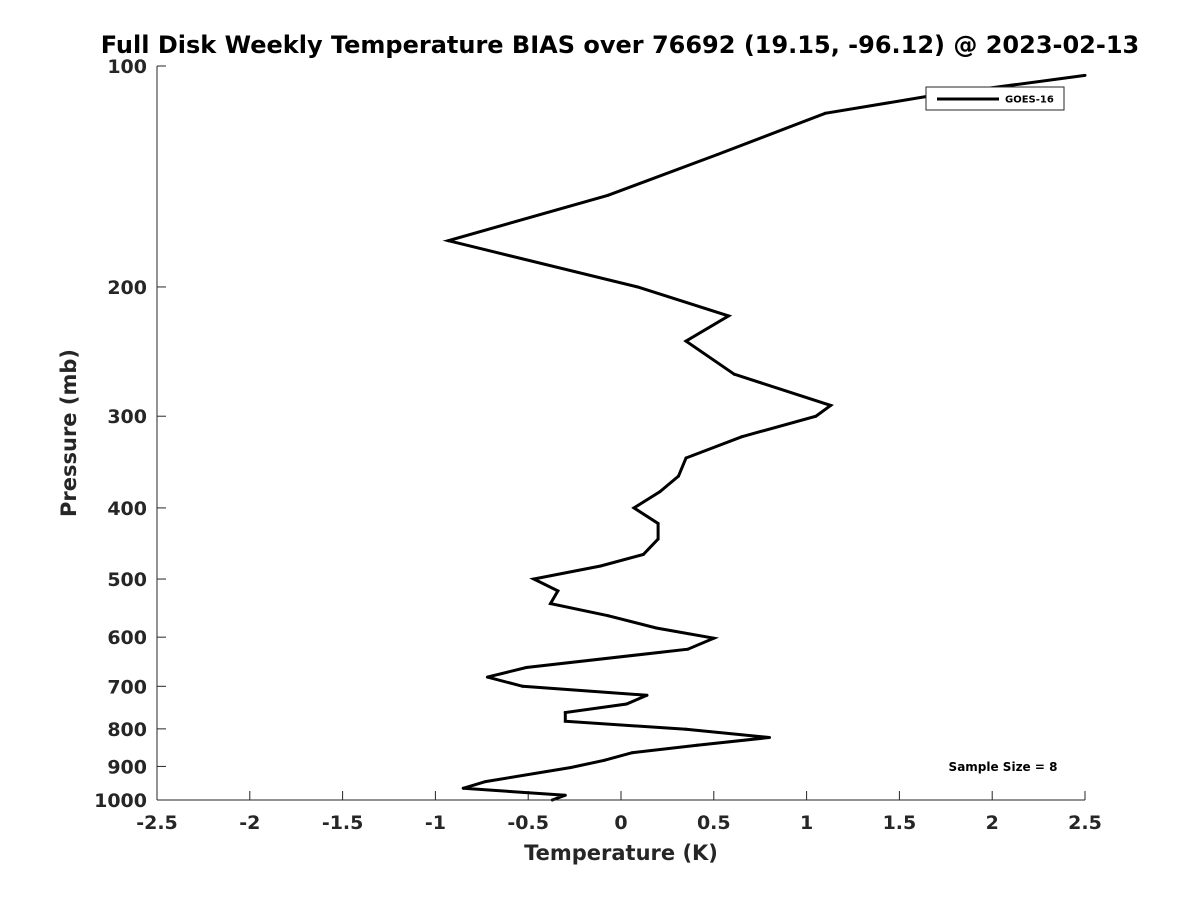  Describe the element at coordinates (1003, 767) in the screenshot. I see `sample-size-annotation: Sample Size = 8` at that location.